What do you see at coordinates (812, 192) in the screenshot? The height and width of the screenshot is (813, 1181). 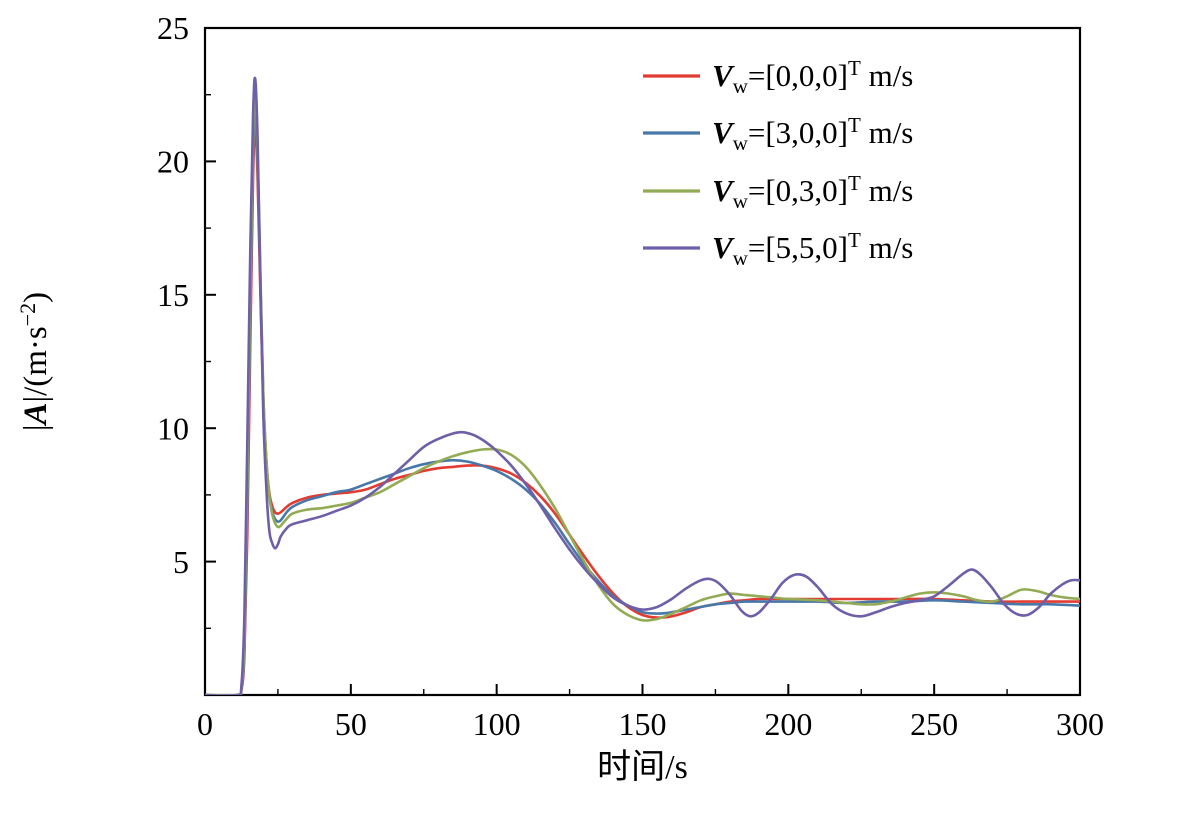 I see `legend-label: Vw=[0,3,0]T m/s` at bounding box center [812, 192].